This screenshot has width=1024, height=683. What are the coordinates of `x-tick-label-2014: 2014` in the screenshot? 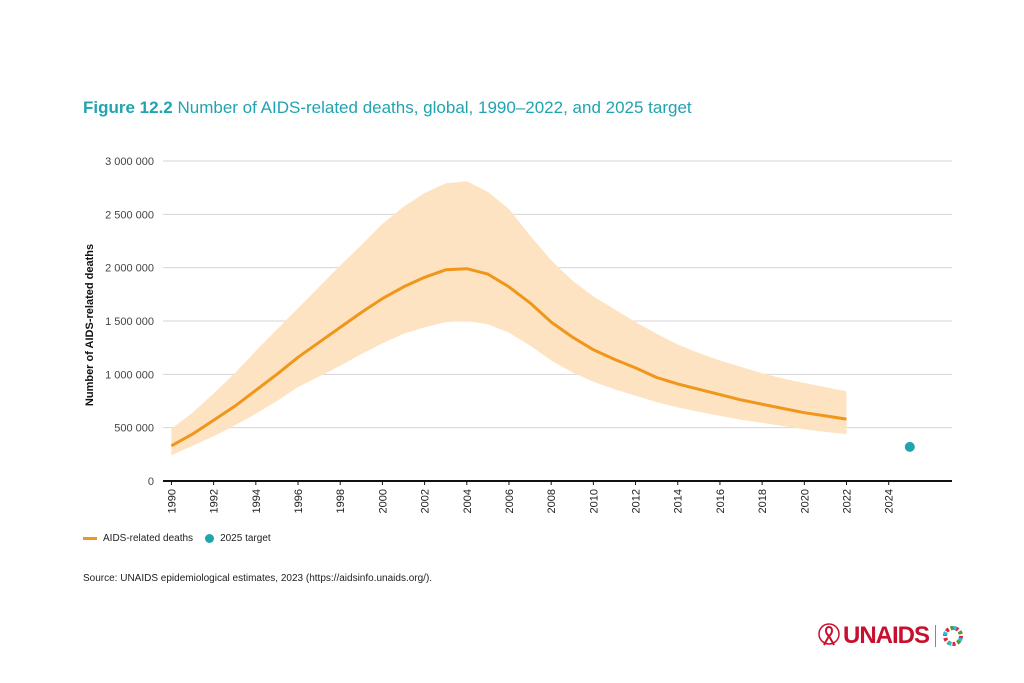 It's located at (679, 501).